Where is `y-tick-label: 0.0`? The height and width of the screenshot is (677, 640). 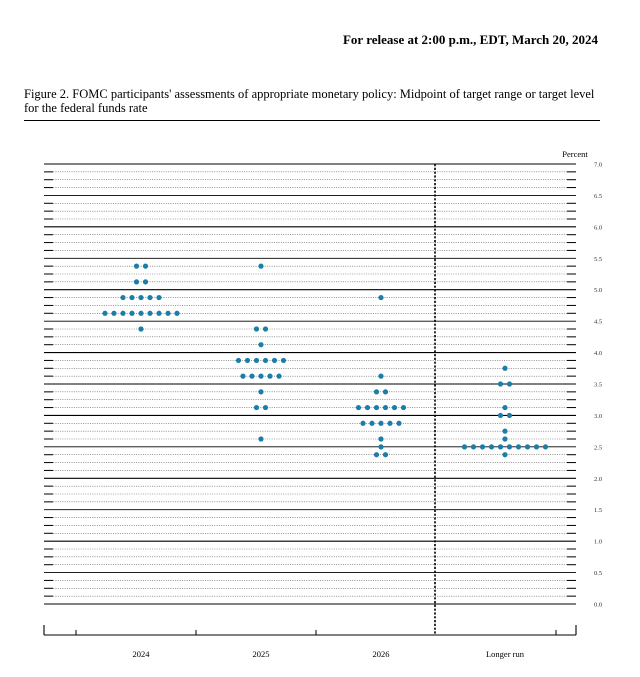 y-tick-label: 0.0 is located at coordinates (598, 605).